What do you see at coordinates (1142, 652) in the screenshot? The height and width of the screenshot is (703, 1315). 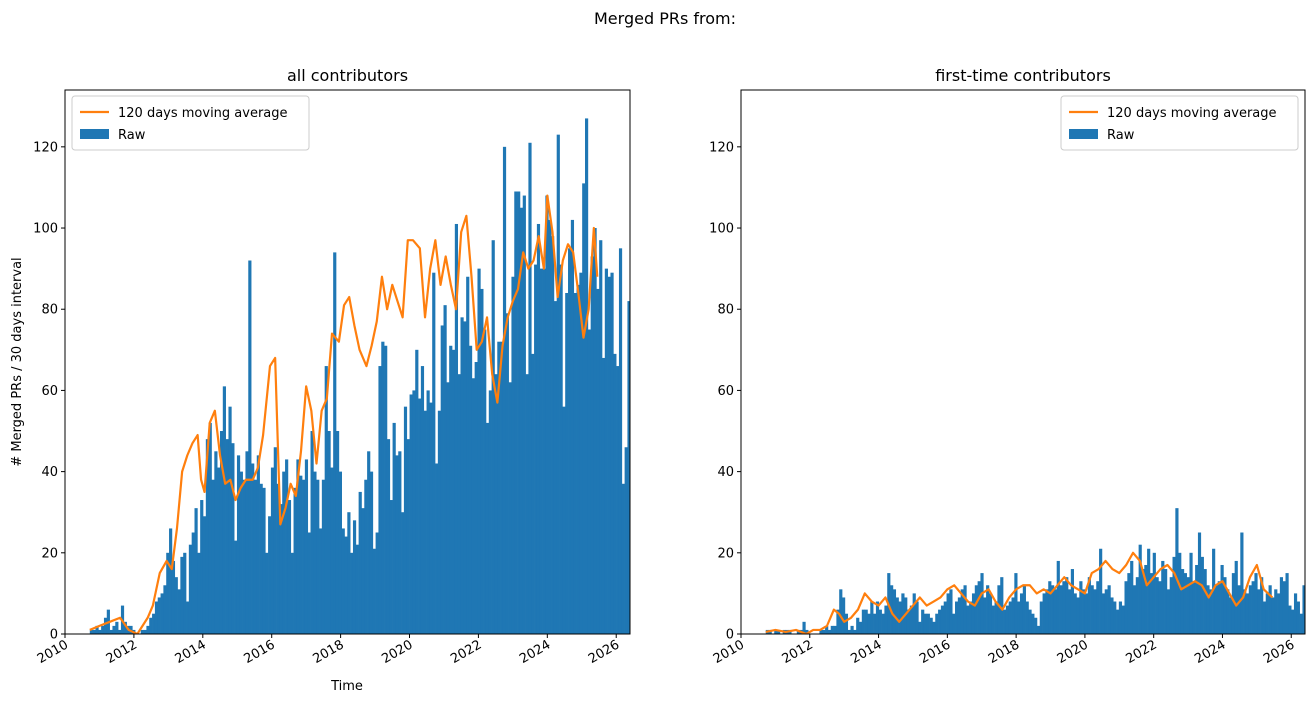 I see `x-tick-label: 2022` at bounding box center [1142, 652].